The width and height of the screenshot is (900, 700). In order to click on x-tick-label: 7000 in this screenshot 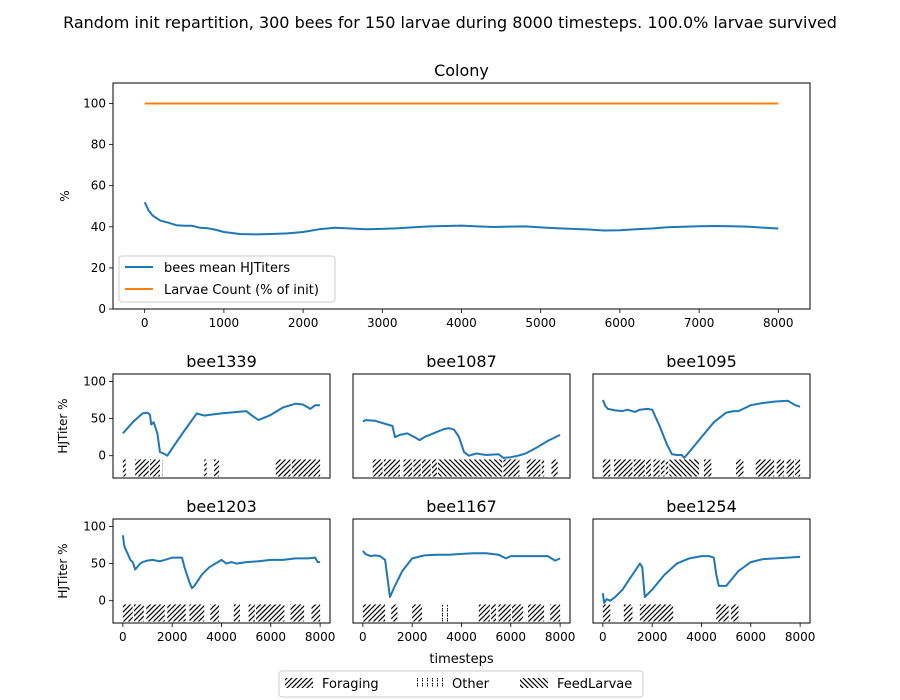, I will do `click(699, 323)`.